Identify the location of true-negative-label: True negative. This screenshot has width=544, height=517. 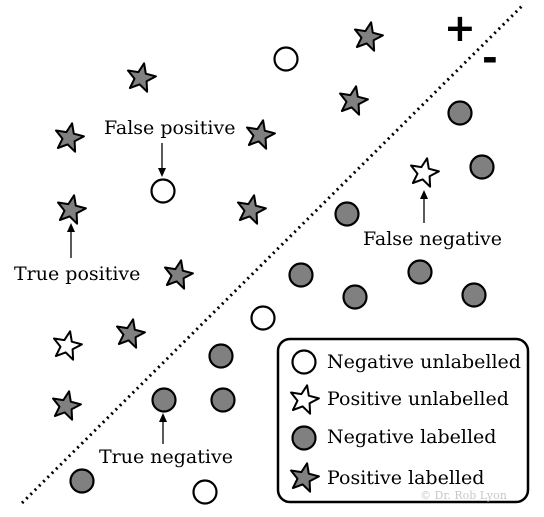
(166, 457).